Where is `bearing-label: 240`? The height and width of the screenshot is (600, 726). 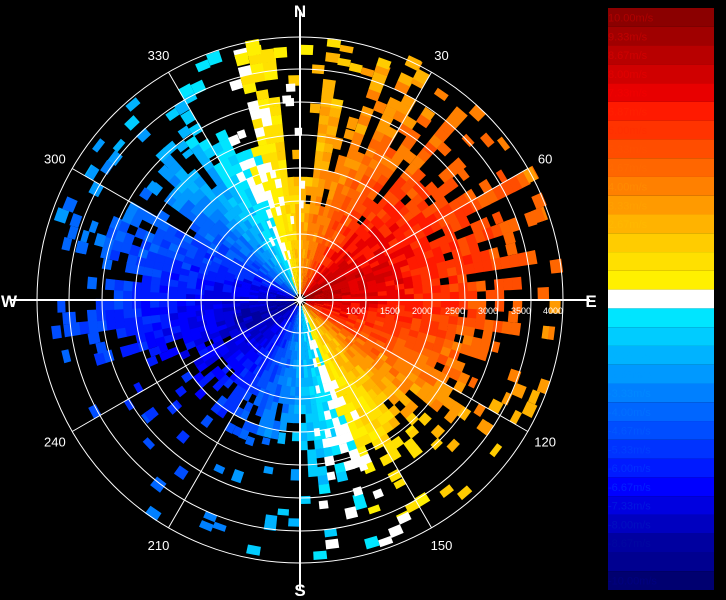
bearing-label: 240 is located at coordinates (55, 442).